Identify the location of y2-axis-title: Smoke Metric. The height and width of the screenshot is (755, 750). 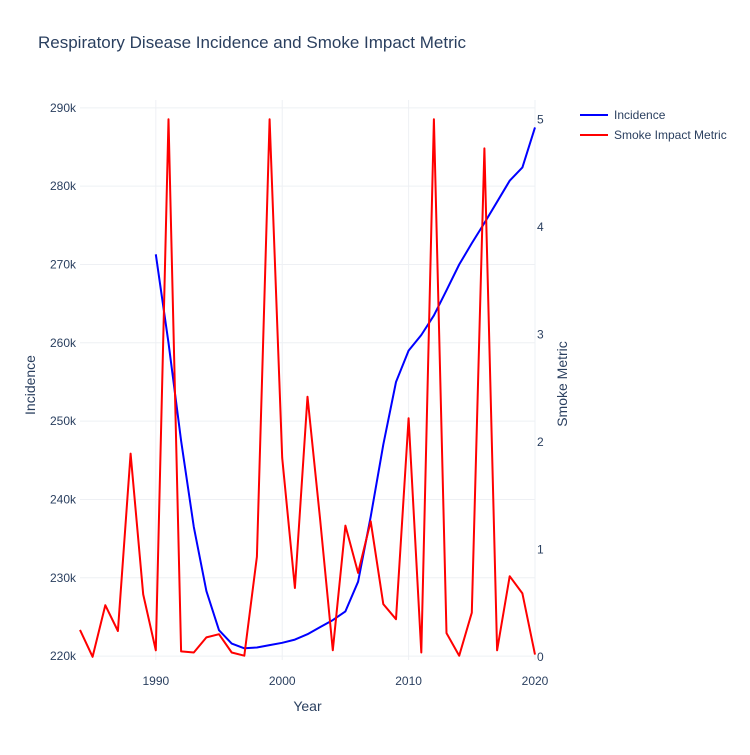
(562, 384).